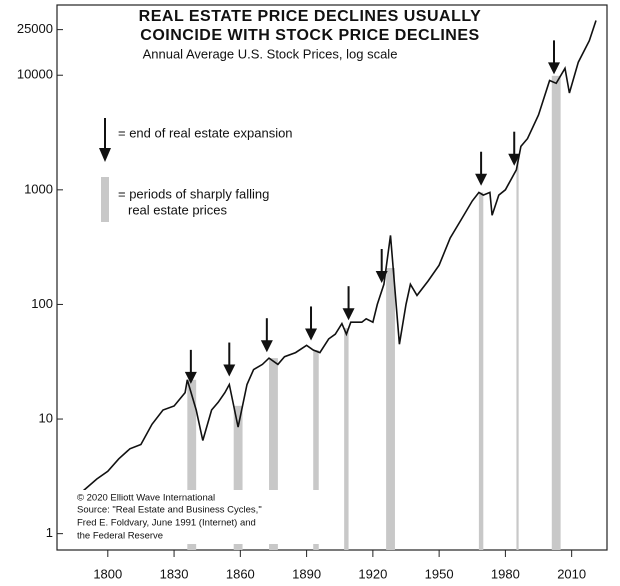 The image size is (620, 586). Describe the element at coordinates (177, 209) in the screenshot. I see `legend-label: real estate prices` at that location.